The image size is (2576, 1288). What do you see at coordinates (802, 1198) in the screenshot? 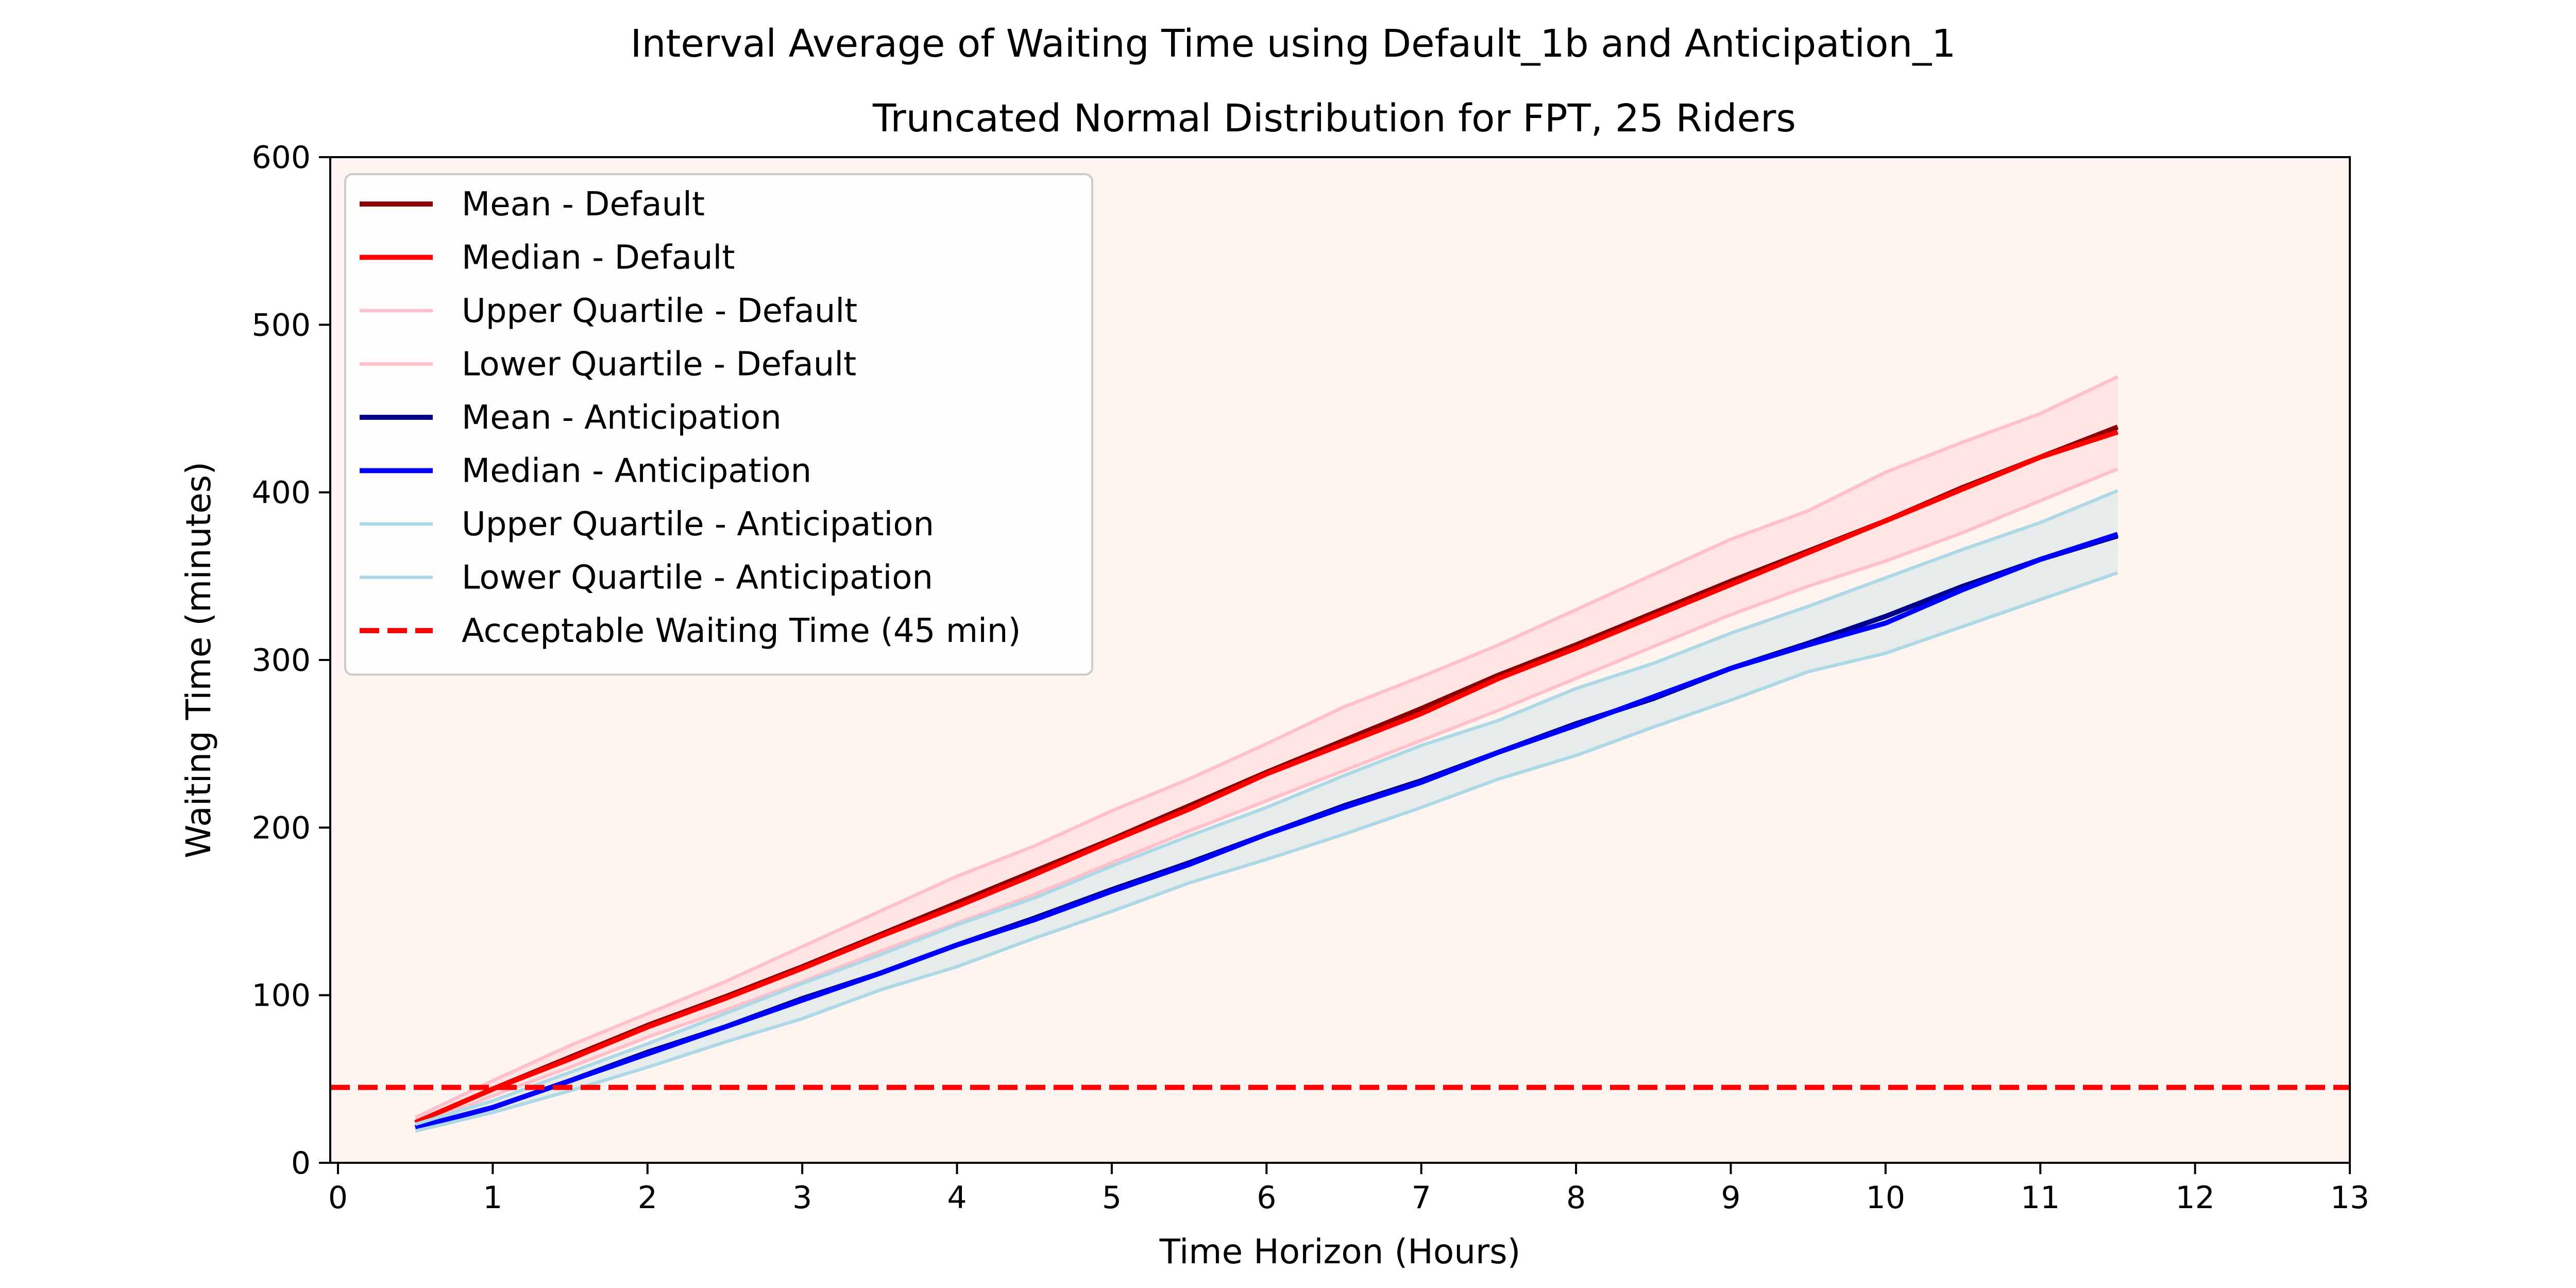
I see `x-tick-label: 3` at bounding box center [802, 1198].